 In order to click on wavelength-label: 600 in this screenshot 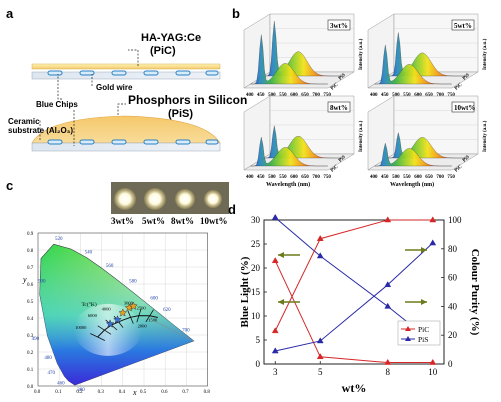, I will do `click(154, 298)`.